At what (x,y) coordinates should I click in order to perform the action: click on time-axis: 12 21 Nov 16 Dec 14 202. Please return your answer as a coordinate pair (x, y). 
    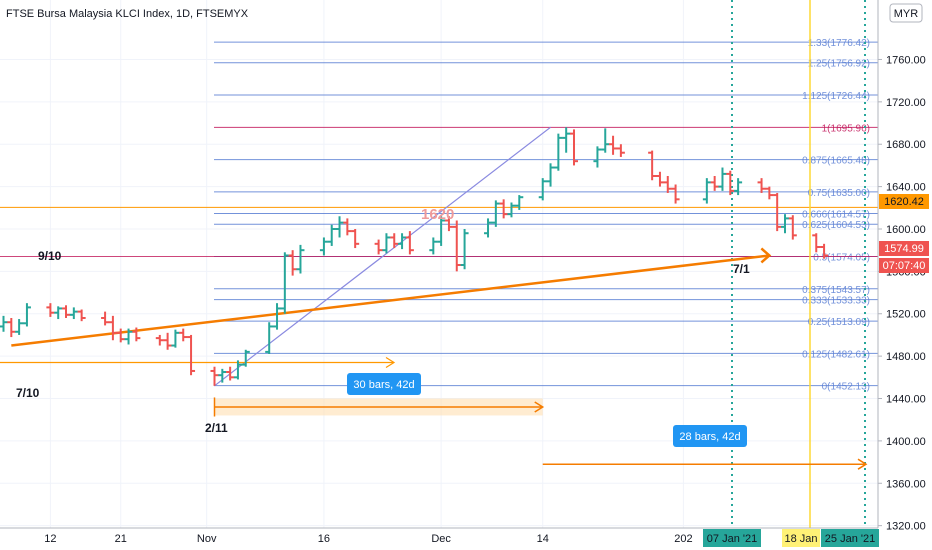
    Looking at the image, I should click on (368, 539).